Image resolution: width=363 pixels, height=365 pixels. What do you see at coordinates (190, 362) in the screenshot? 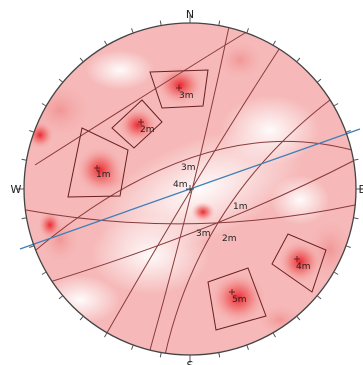
I see `compass-south: S` at bounding box center [190, 362].